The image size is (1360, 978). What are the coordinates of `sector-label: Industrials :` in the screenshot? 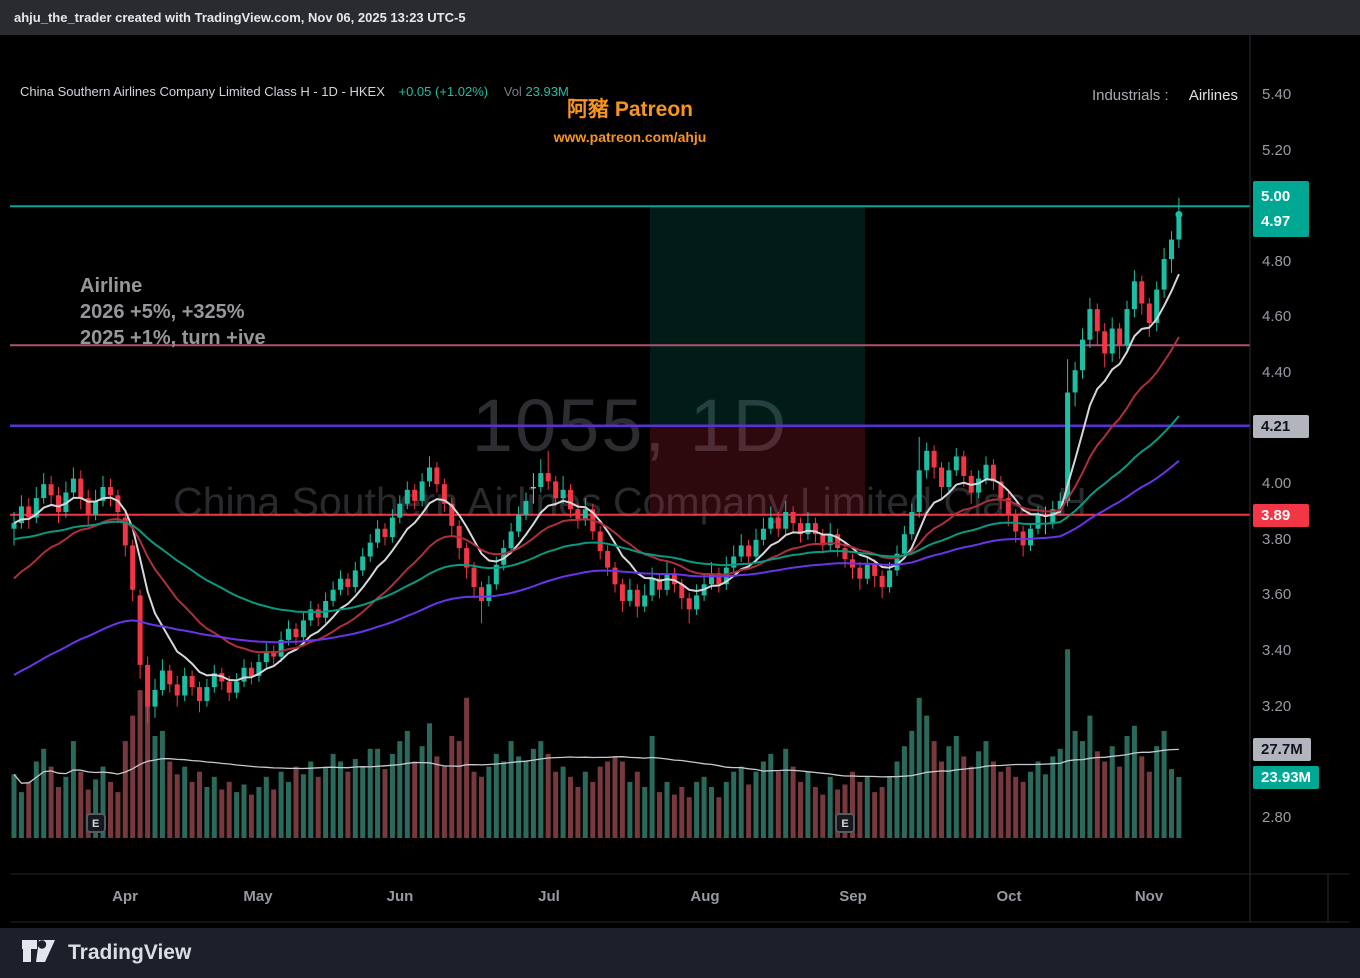 It's located at (1130, 95).